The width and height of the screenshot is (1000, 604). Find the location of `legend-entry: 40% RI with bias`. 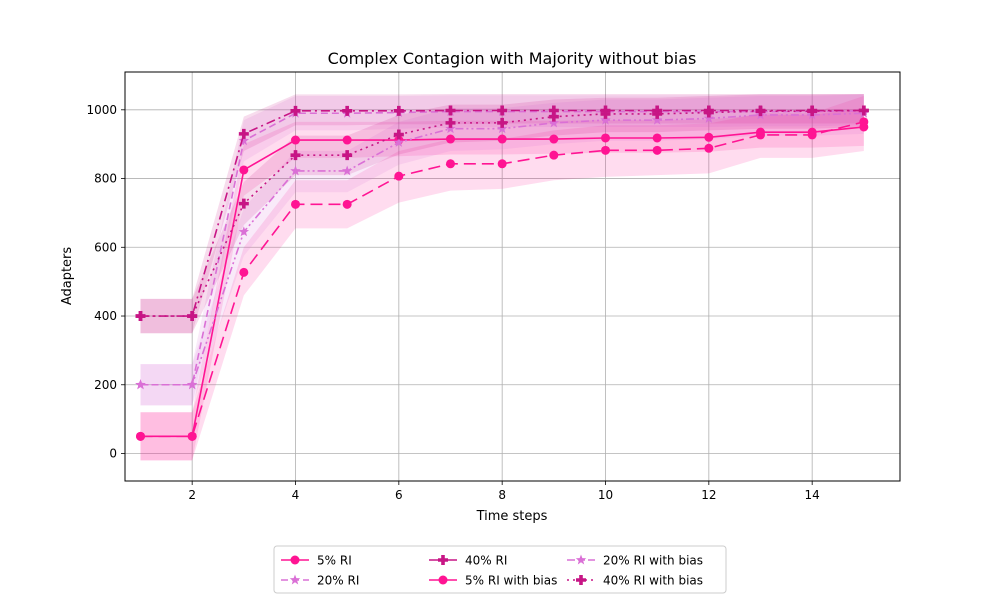

legend-entry: 40% RI with bias is located at coordinates (635, 581).